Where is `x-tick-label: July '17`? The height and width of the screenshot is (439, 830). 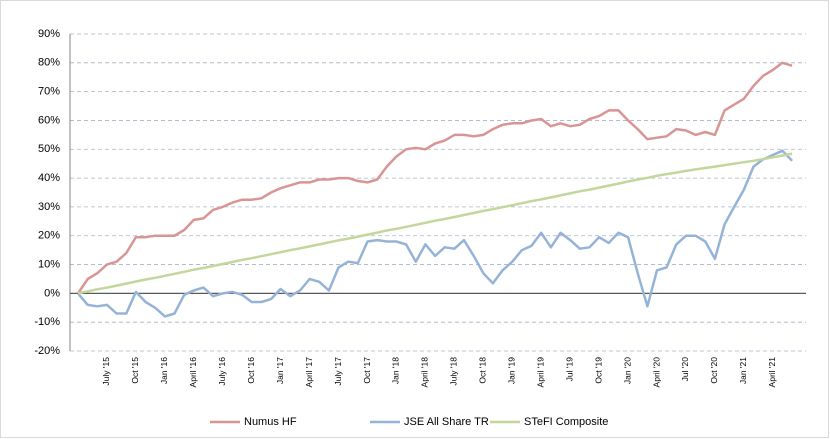
x-tick-label: July '17 is located at coordinates (338, 371).